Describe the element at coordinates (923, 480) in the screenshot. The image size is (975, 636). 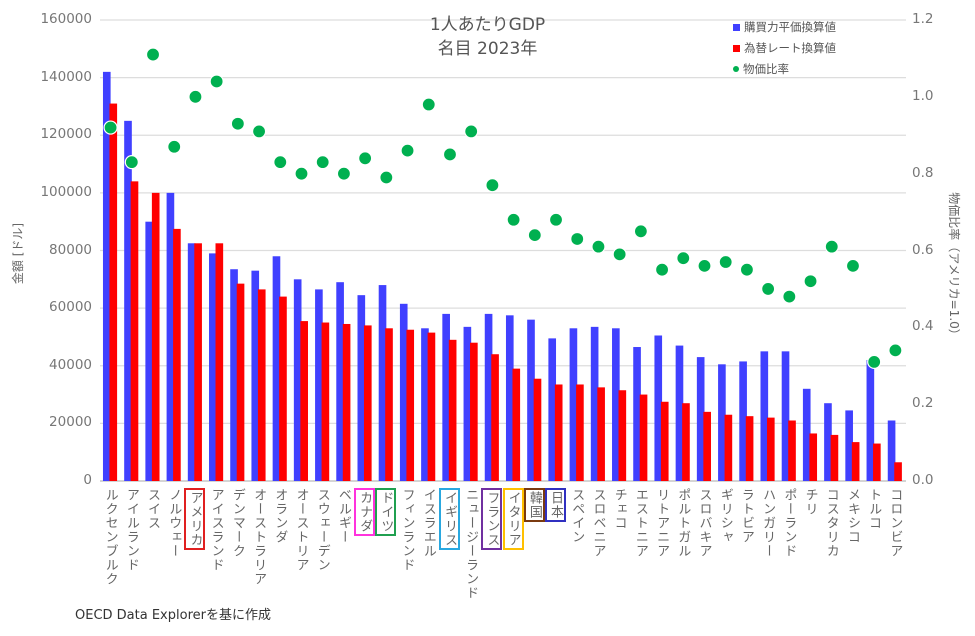
I see `y2-tick-label: 0.0` at that location.